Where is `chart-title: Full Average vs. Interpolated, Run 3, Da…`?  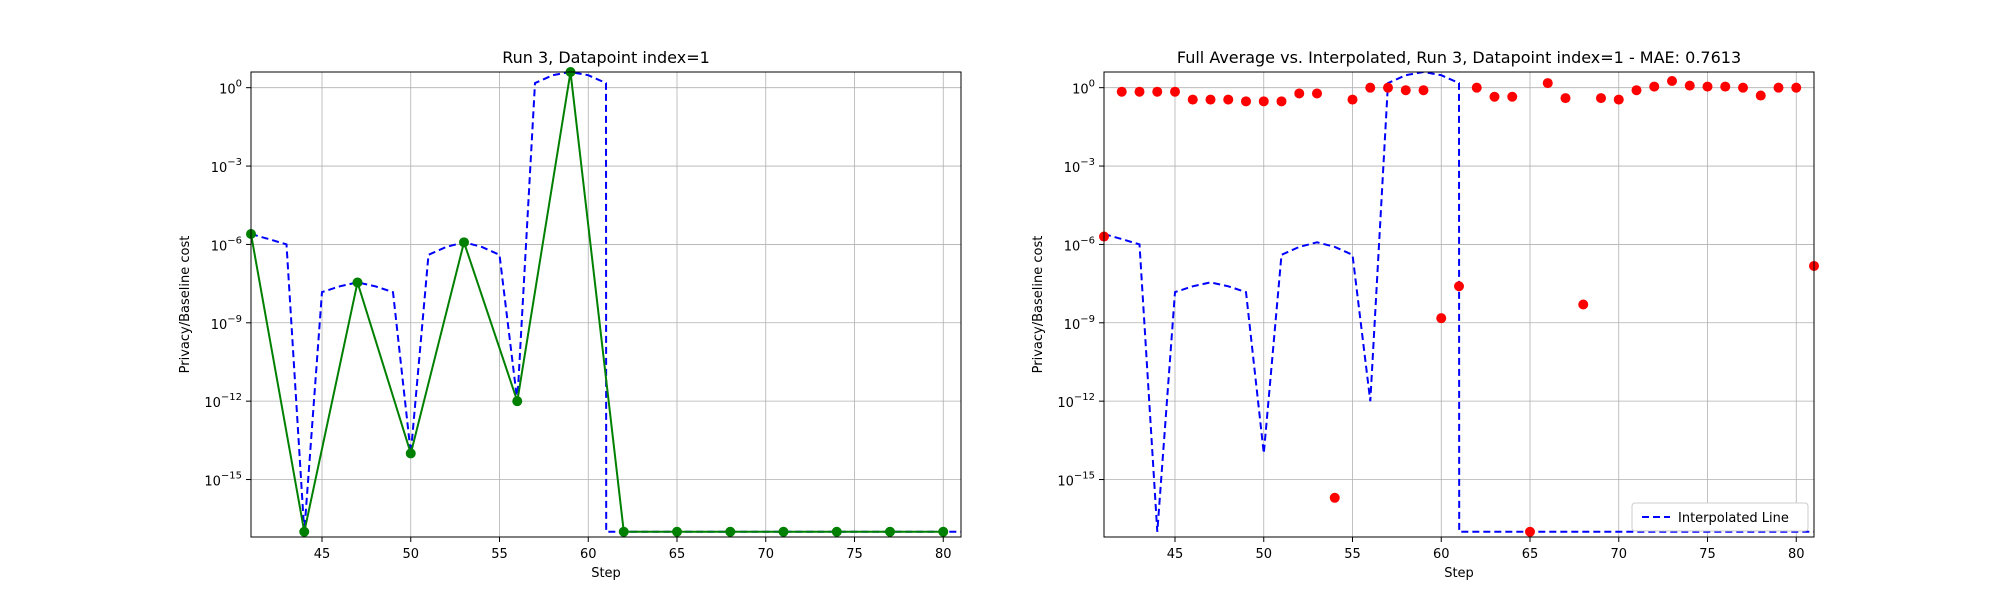 chart-title: Full Average vs. Interpolated, Run 3, Da… is located at coordinates (1459, 57).